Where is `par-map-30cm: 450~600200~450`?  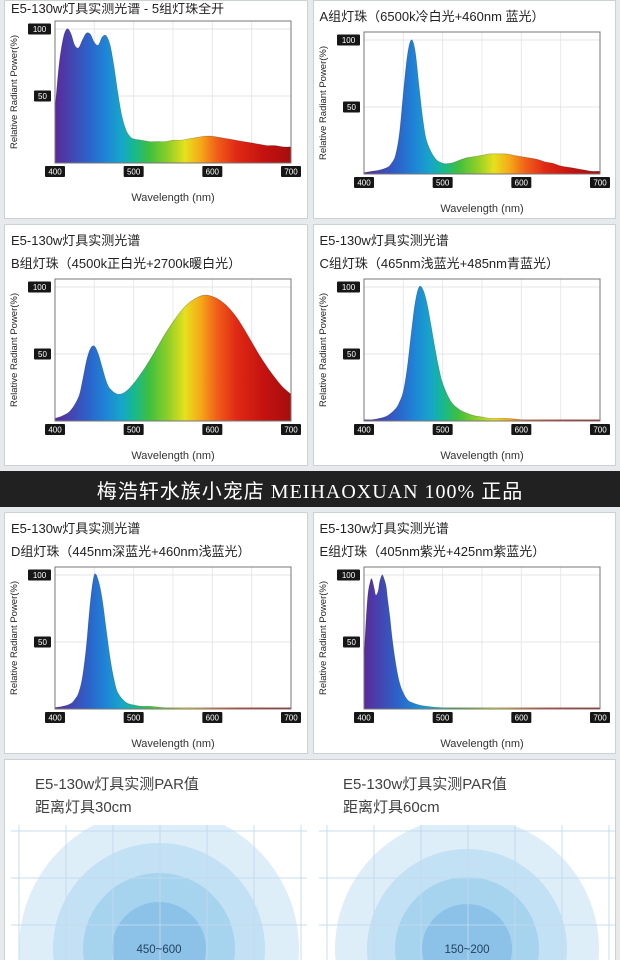 par-map-30cm: 450~600200~450 is located at coordinates (159, 892).